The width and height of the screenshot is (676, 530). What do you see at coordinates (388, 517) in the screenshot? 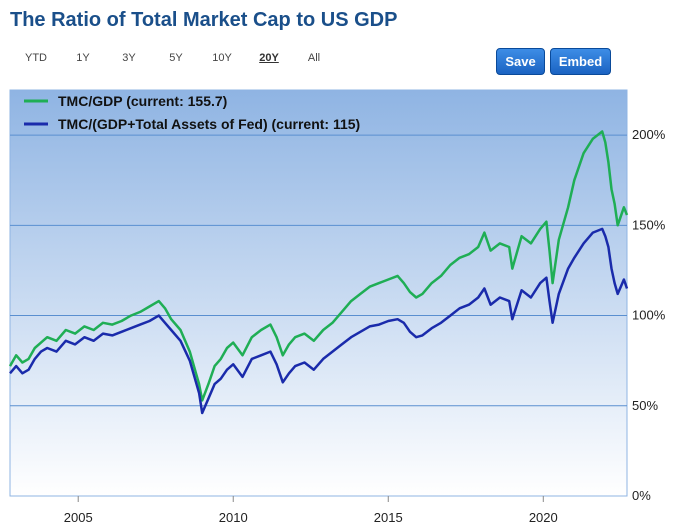
I see `x-tick-label: 2015` at bounding box center [388, 517].